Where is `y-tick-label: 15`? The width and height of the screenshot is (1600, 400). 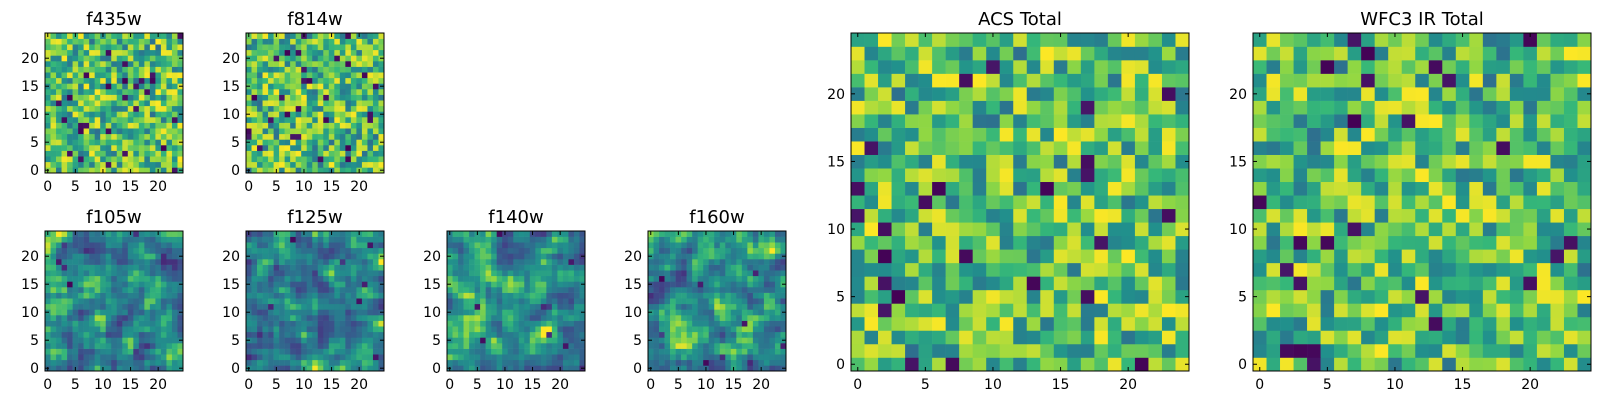
y-tick-label: 15 is located at coordinates (231, 87).